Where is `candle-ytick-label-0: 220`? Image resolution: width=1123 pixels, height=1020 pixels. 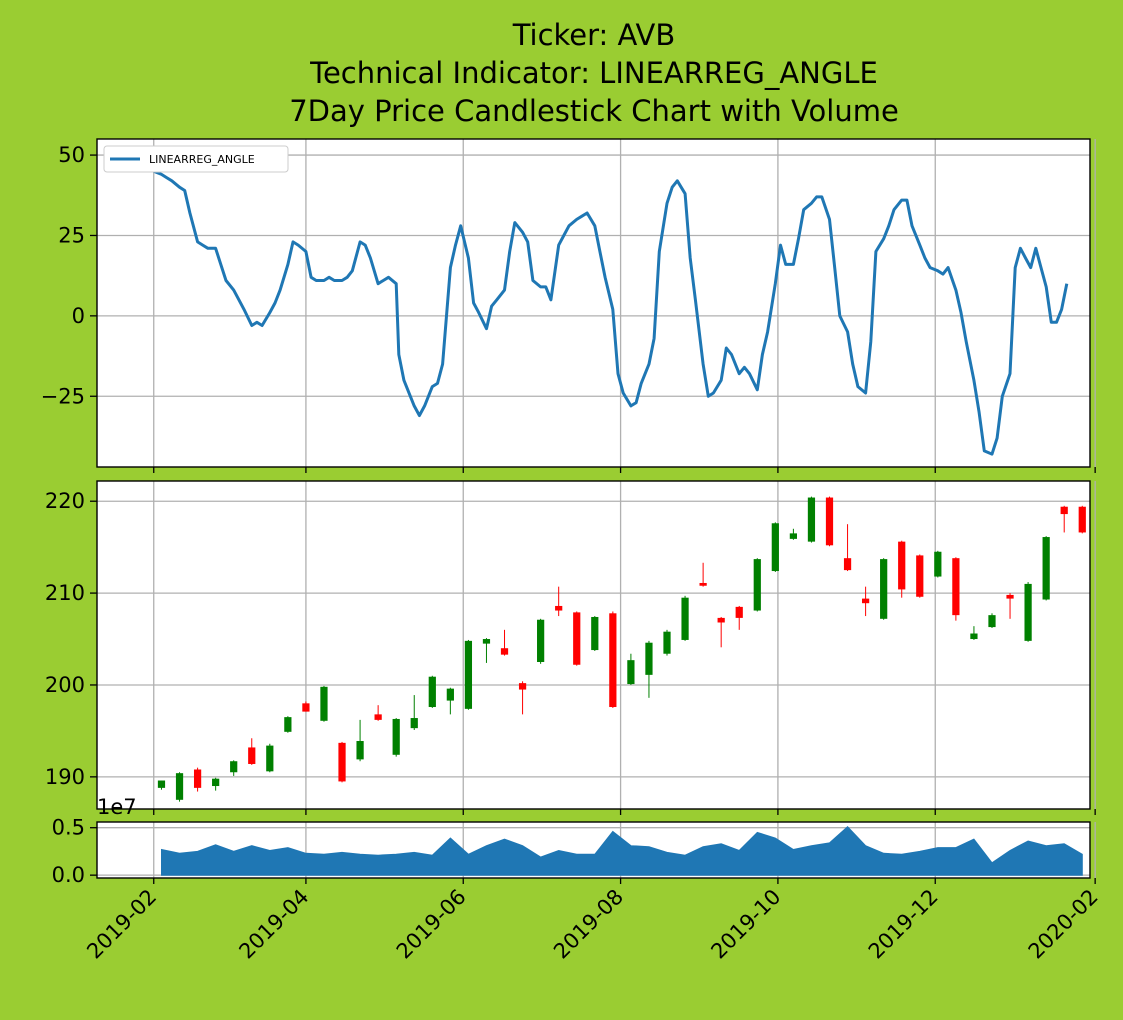 candle-ytick-label-0: 220 is located at coordinates (65, 501).